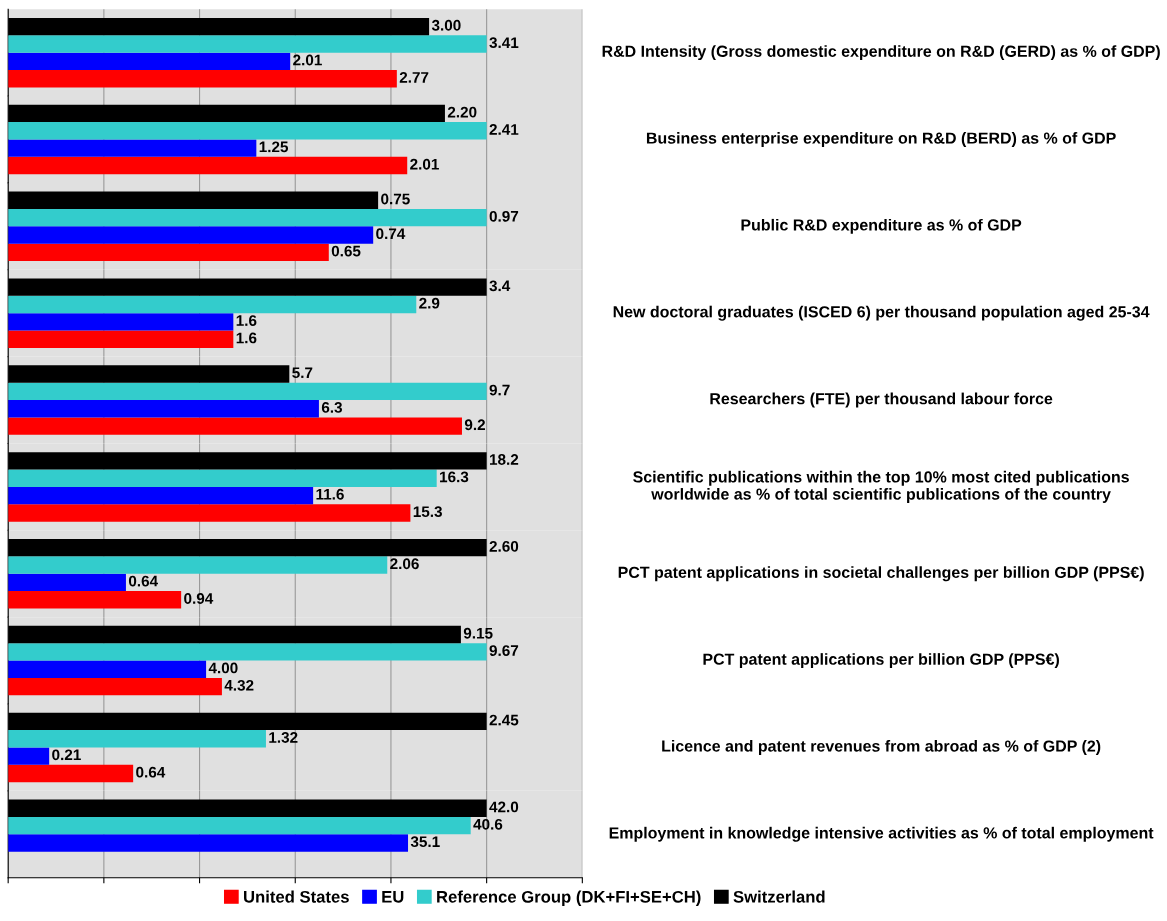 The image size is (1167, 921). What do you see at coordinates (881, 661) in the screenshot?
I see `y-tick-label: PCT patent applications per billion GDP (PPS€)` at bounding box center [881, 661].